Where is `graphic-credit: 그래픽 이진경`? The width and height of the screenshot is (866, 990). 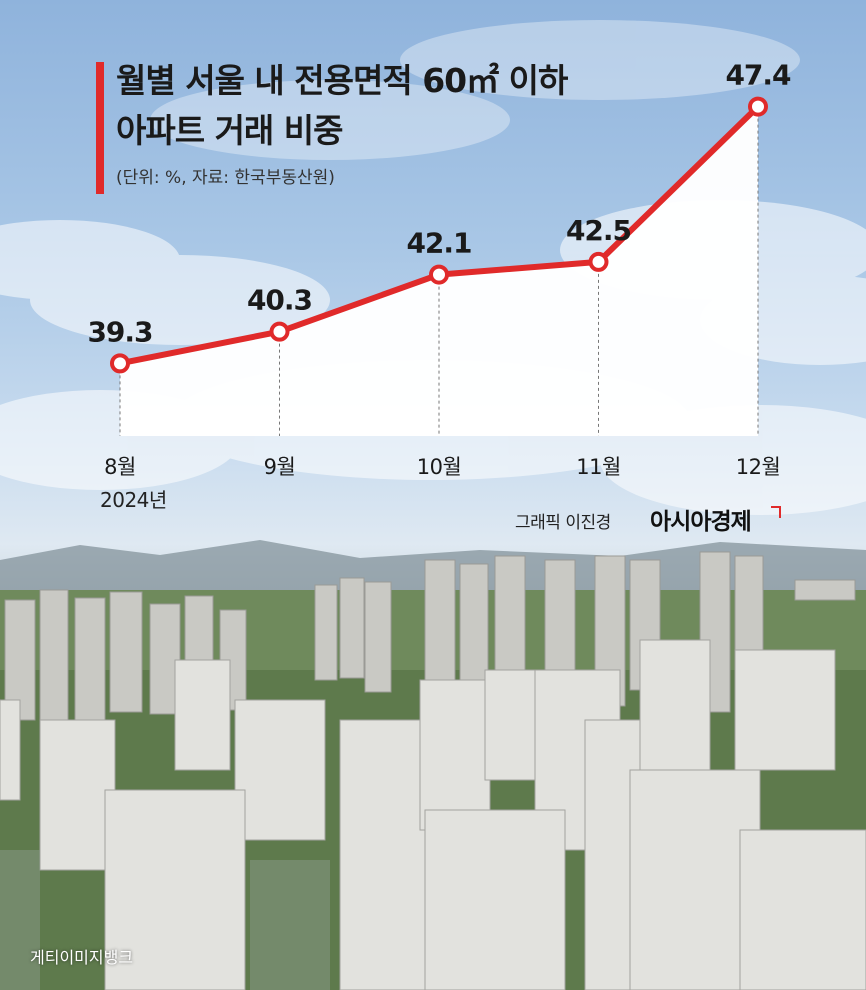
graphic-credit: 그래픽 이진경 is located at coordinates (563, 523).